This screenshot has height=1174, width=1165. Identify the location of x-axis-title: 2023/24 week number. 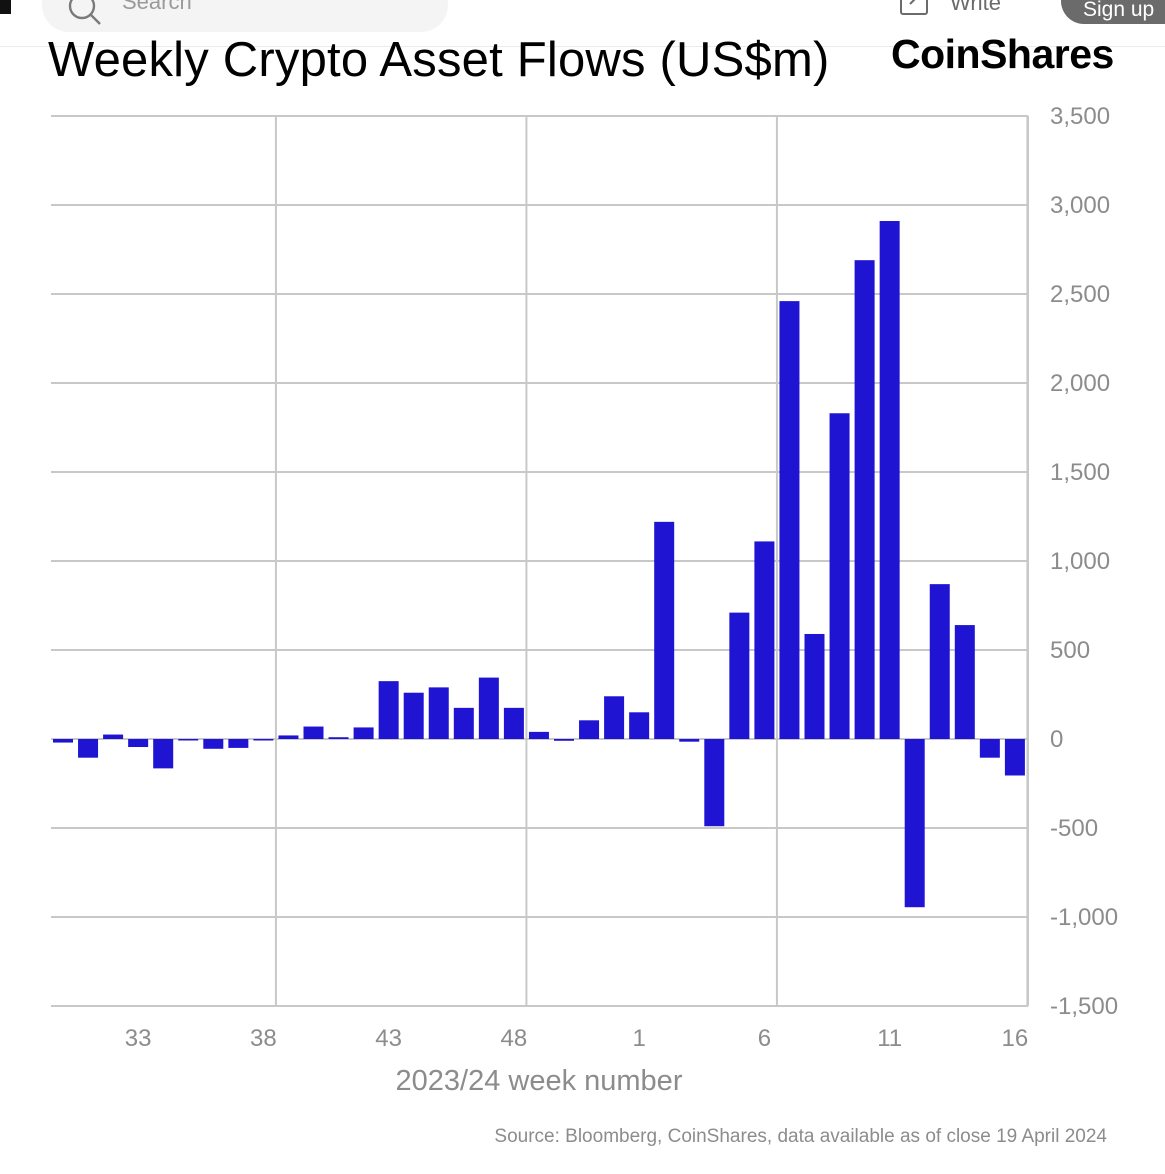
(539, 1081).